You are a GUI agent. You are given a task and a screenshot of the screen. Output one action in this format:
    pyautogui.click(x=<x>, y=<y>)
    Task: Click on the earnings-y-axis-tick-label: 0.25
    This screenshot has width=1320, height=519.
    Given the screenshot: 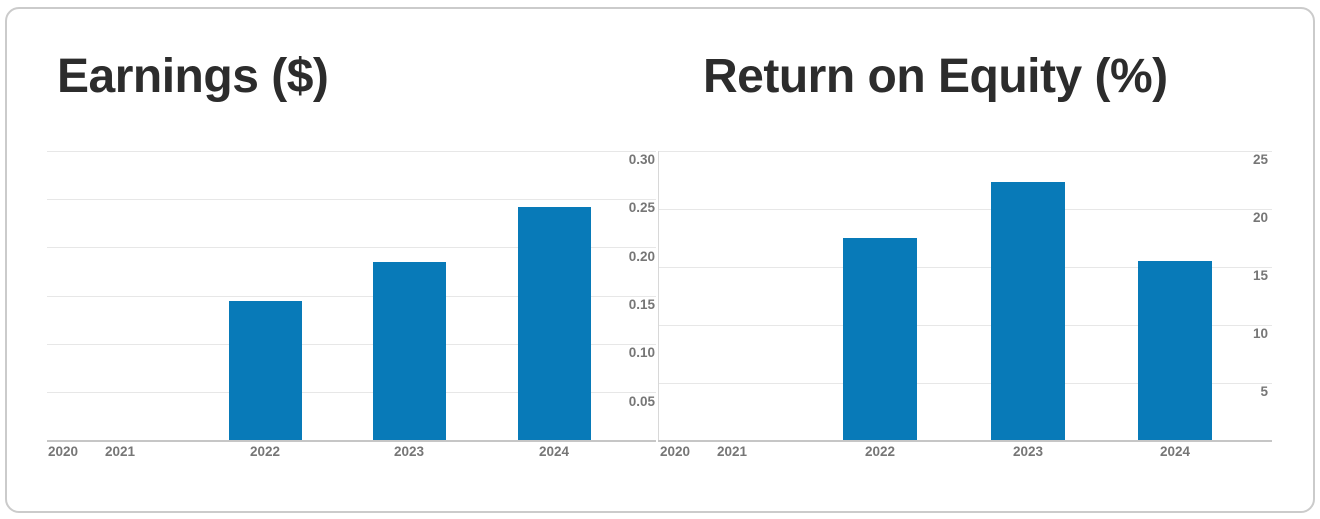 What is the action you would take?
    pyautogui.click(x=641, y=208)
    